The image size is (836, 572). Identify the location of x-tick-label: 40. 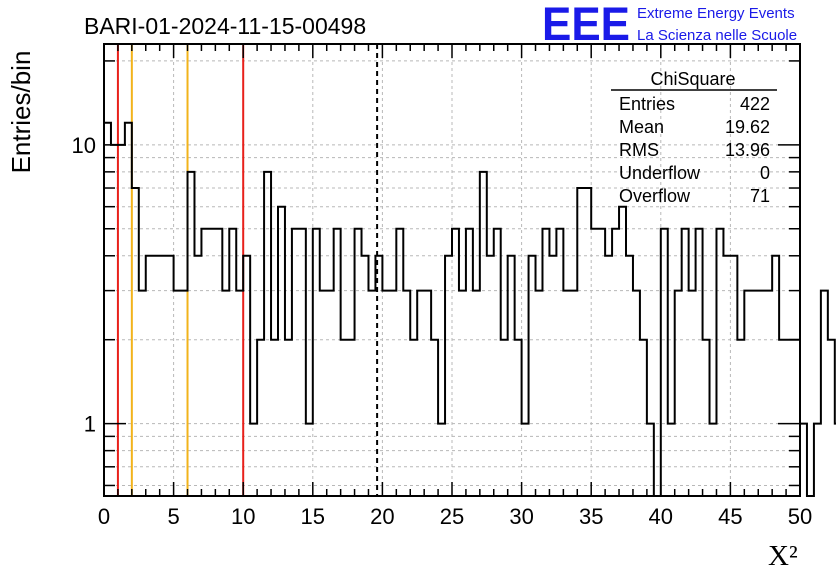
(661, 516).